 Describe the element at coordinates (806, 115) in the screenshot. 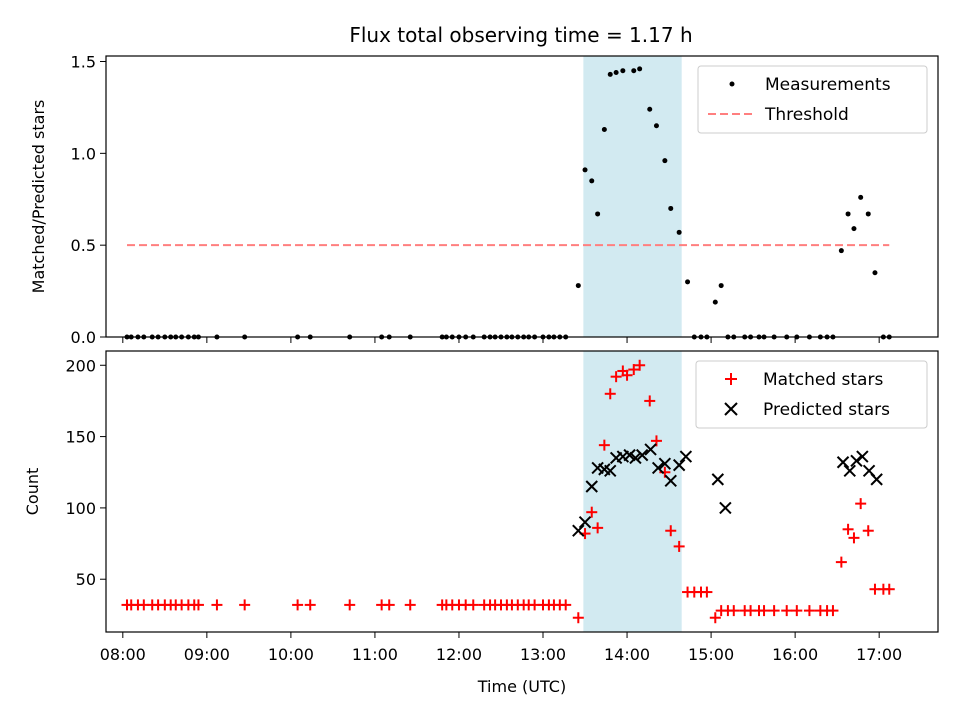

I see `legend-threshold-label: Threshold` at that location.